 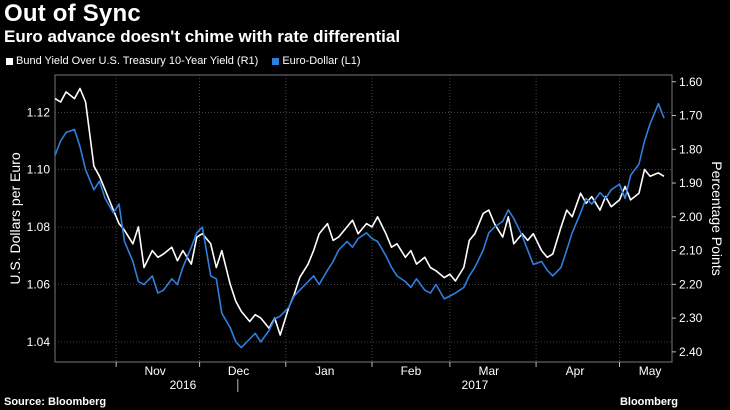 What do you see at coordinates (488, 371) in the screenshot?
I see `x-month-label: Mar` at bounding box center [488, 371].